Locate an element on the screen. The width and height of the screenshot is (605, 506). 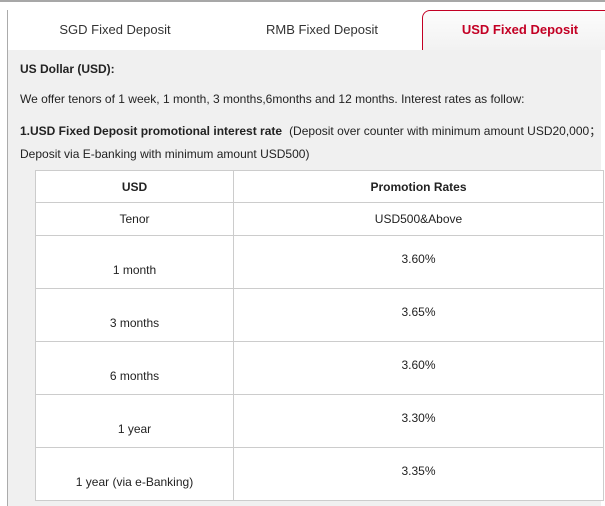
tab-usd-fixed-deposit: USD Fixed Deposit is located at coordinates (513, 30).